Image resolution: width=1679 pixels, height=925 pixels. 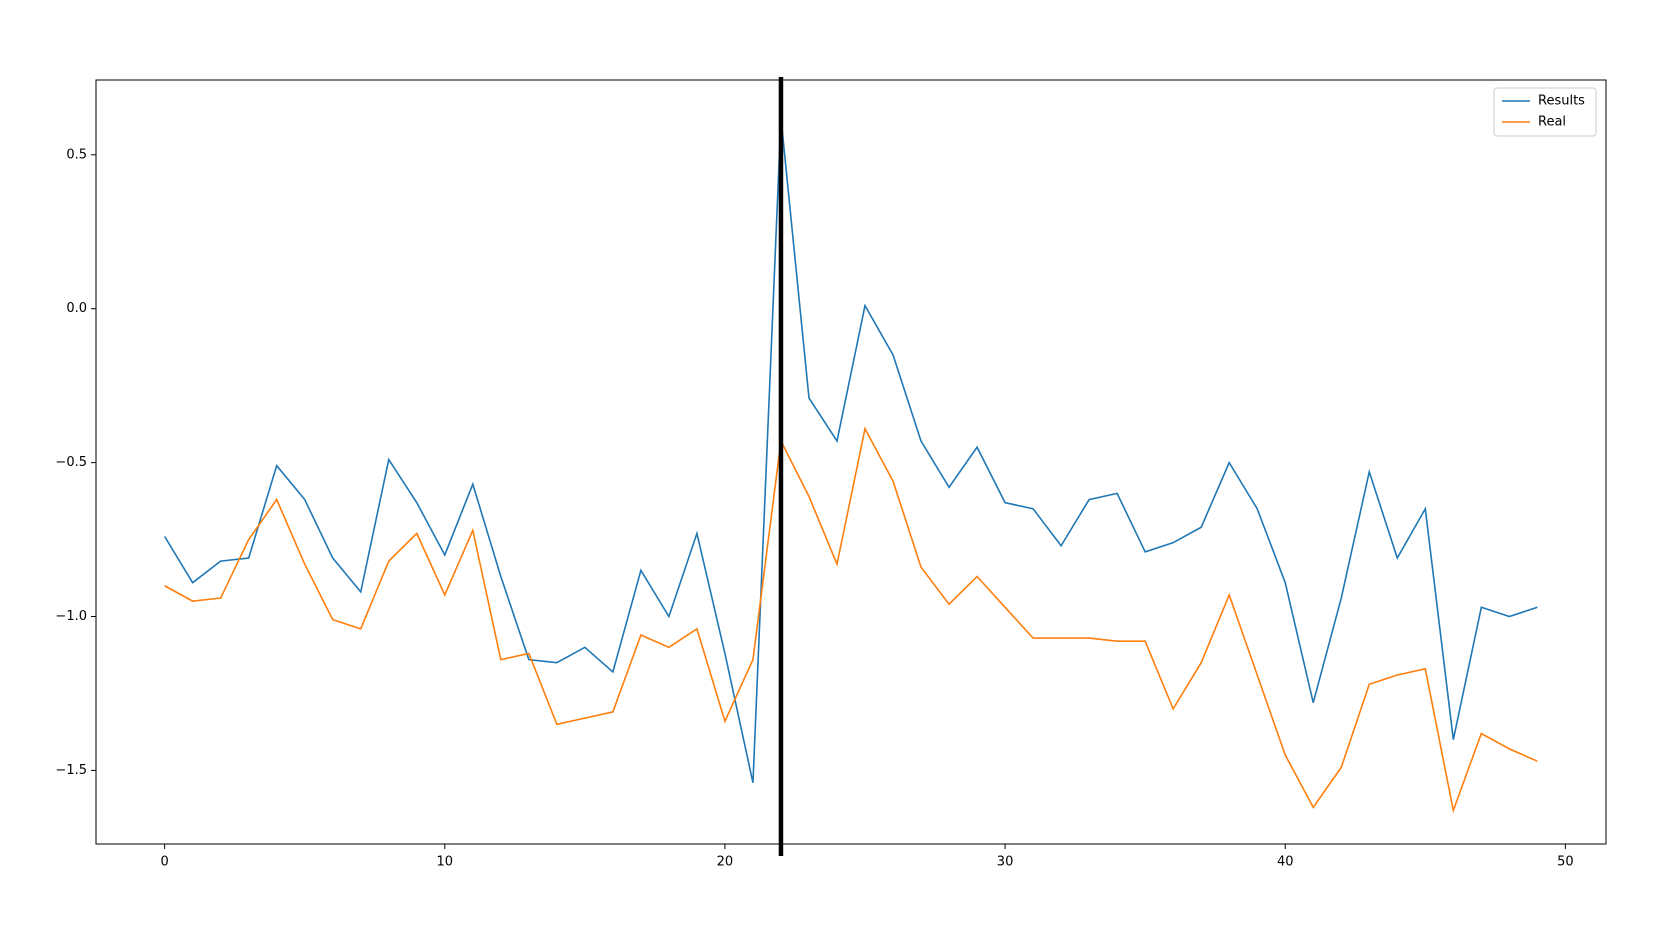 I want to click on x-tick-label: 10, so click(x=445, y=862).